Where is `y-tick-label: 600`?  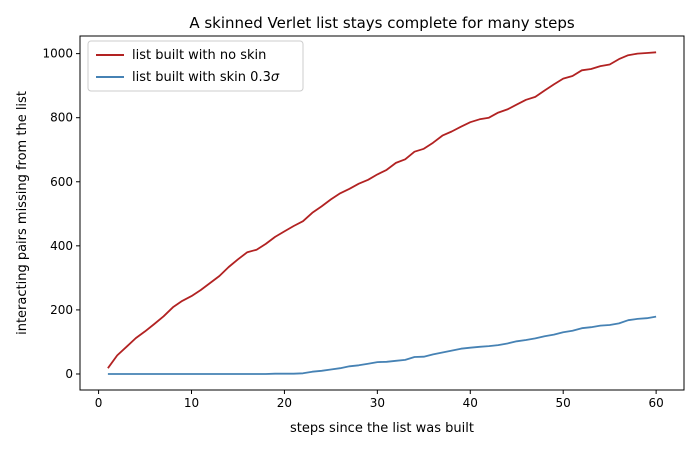 y-tick-label: 600 is located at coordinates (61, 182).